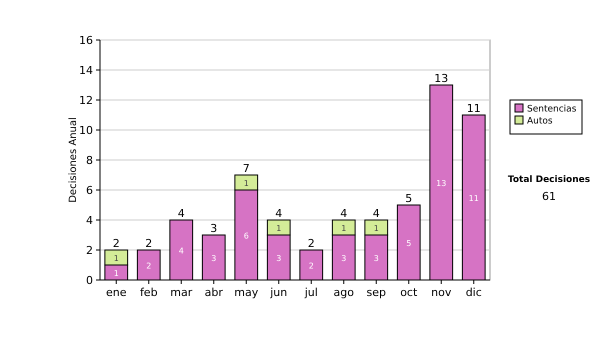 This screenshot has width=600, height=340. What do you see at coordinates (409, 292) in the screenshot?
I see `x-tick-label: oct` at bounding box center [409, 292].